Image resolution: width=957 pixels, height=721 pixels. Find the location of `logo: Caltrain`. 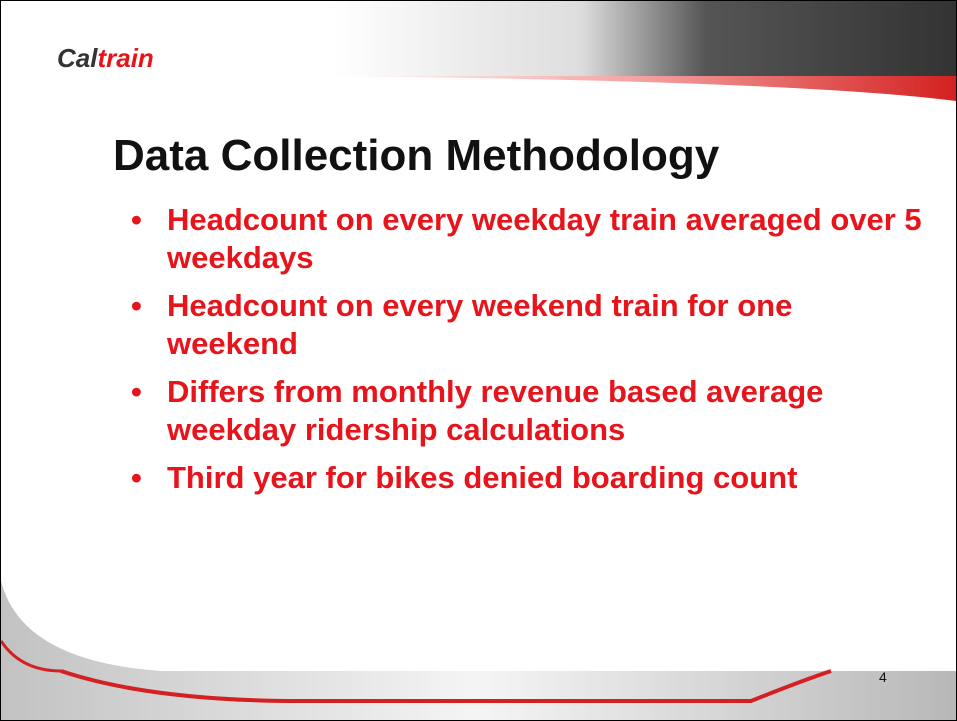

logo: Caltrain is located at coordinates (105, 58).